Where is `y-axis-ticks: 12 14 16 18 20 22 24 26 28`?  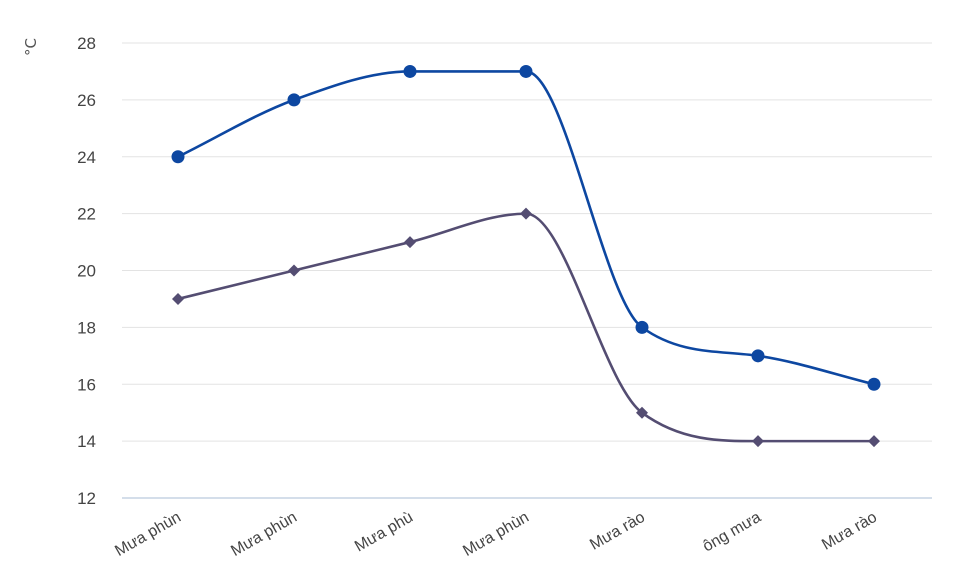 y-axis-ticks: 12 14 16 18 20 22 24 26 28 is located at coordinates (86, 271).